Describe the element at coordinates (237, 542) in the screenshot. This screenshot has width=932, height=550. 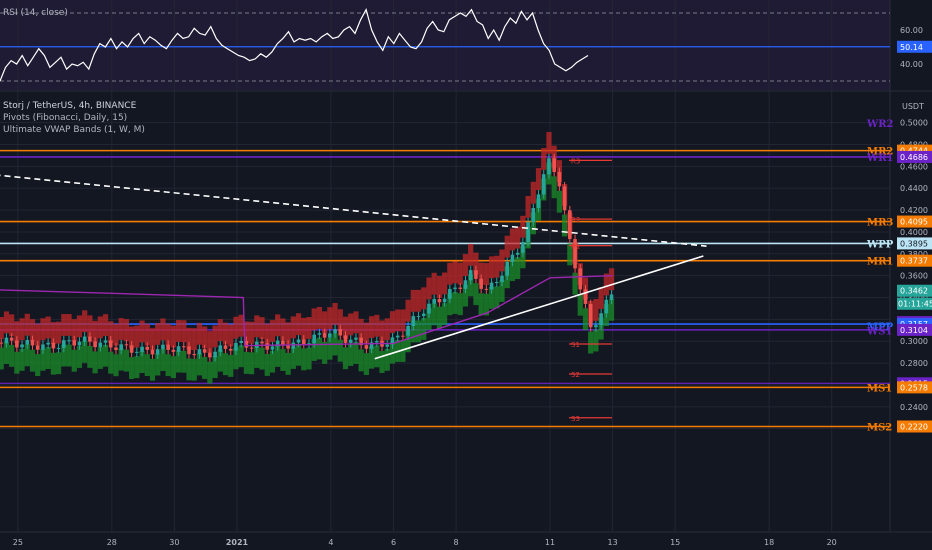
I see `time-tick-label: 2021` at that location.